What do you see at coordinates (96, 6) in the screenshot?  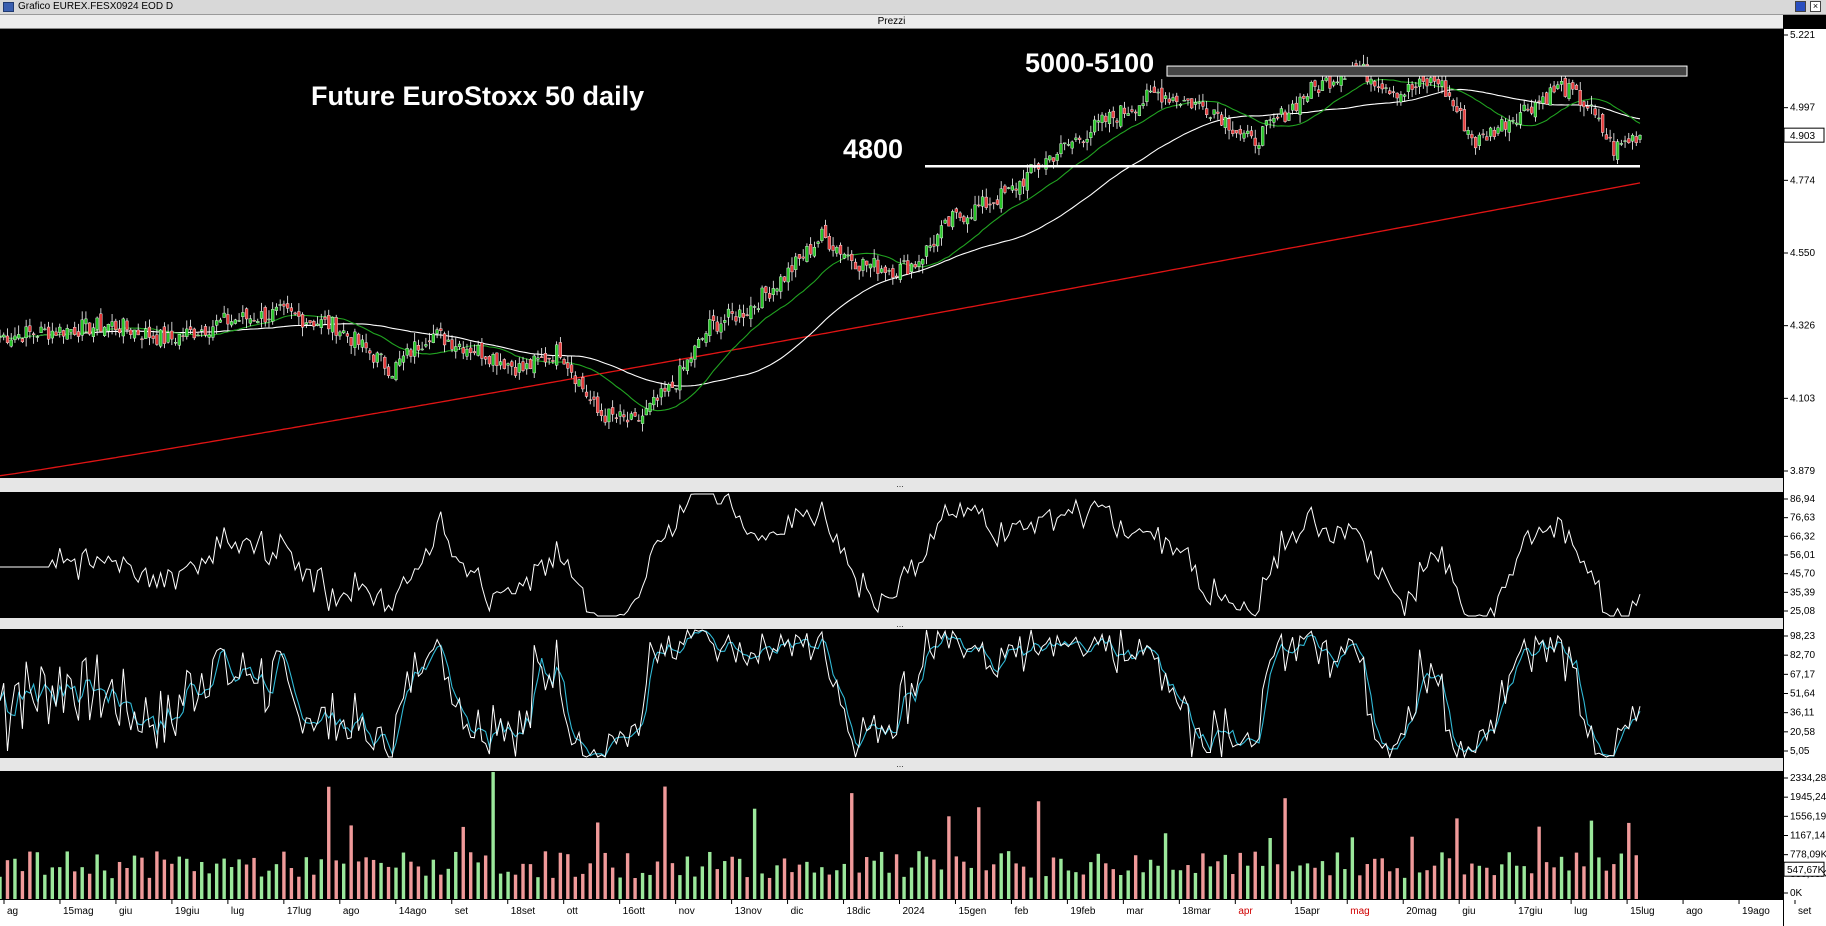 I see `window-title: Grafico EUREX.FESX0924 EOD D` at bounding box center [96, 6].